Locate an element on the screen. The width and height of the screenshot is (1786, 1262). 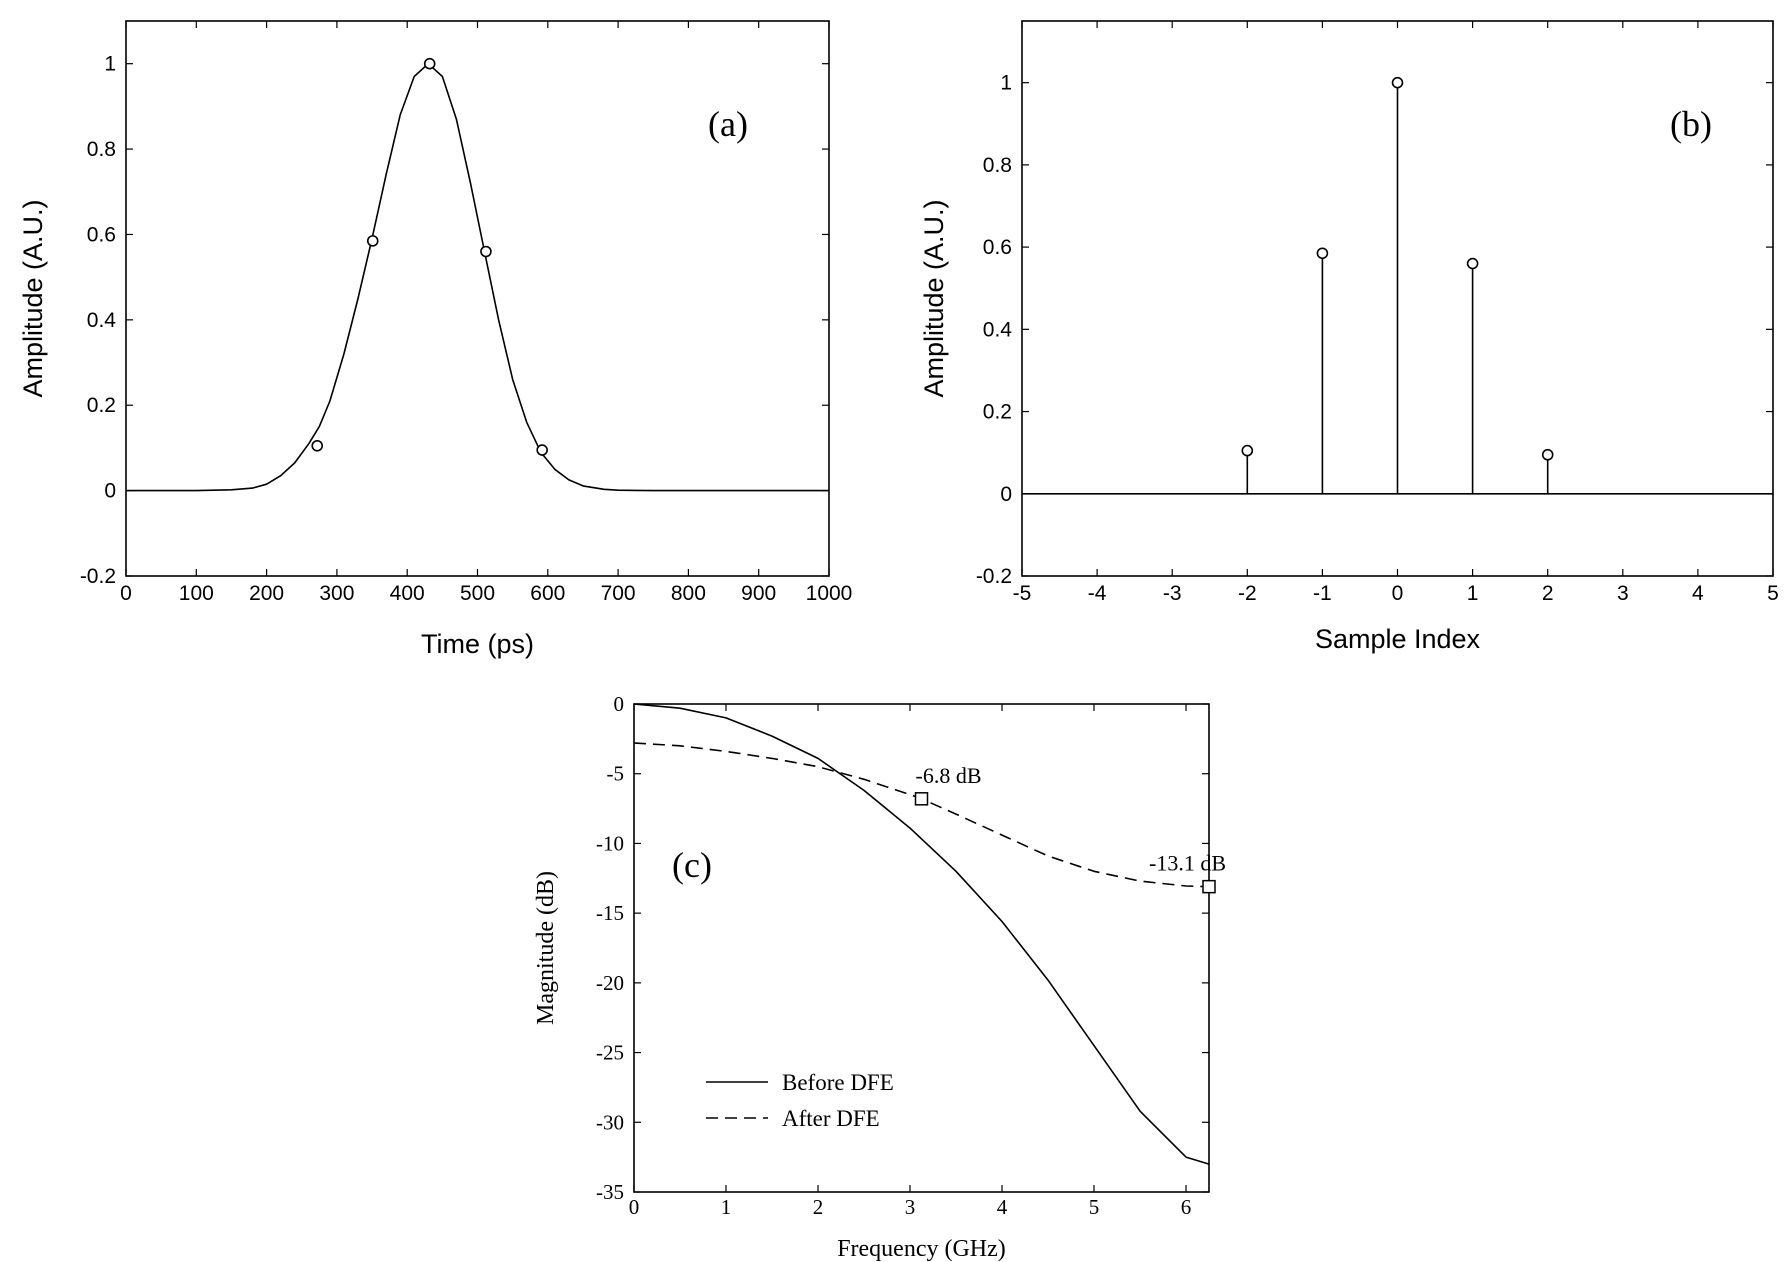
x-tick-label: -1 is located at coordinates (1322, 593).